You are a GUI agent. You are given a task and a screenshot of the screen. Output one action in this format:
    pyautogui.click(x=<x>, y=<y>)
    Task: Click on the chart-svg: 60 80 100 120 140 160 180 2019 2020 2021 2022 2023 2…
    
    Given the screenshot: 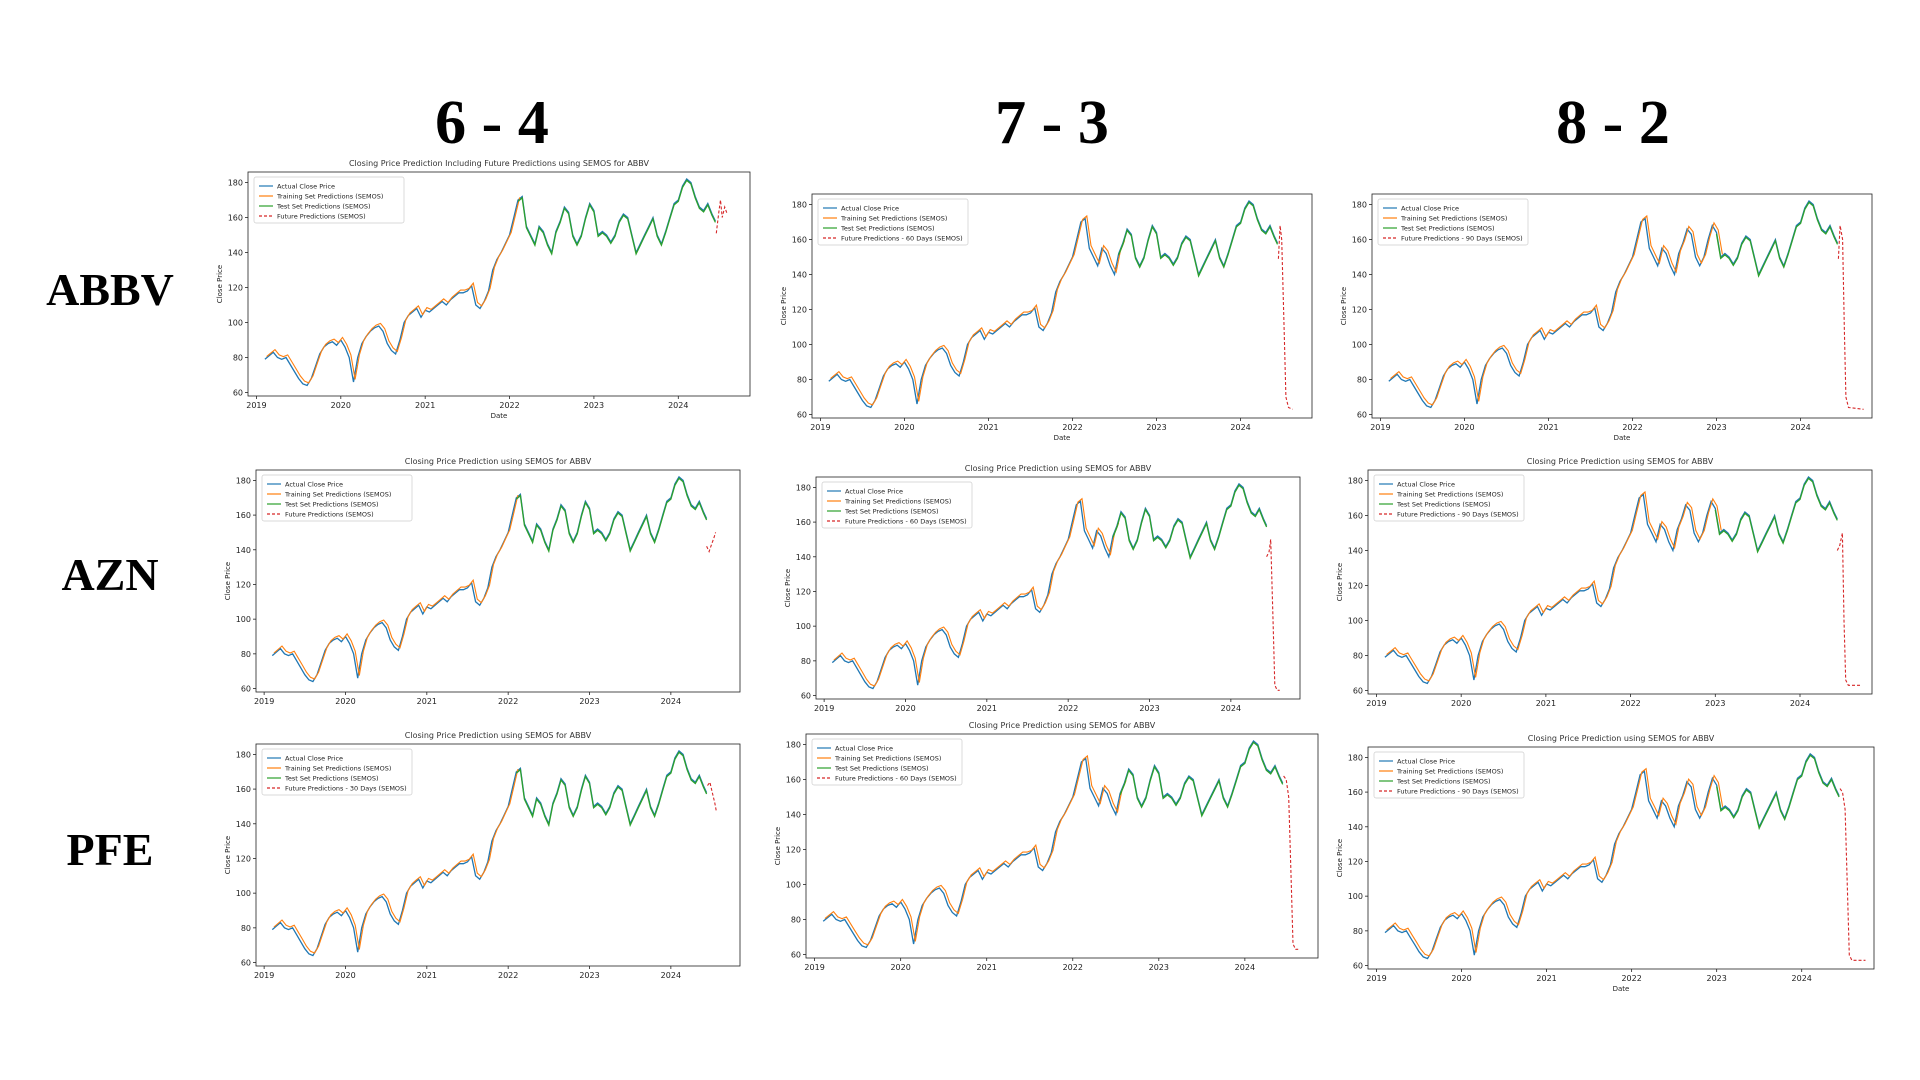 What is the action you would take?
    pyautogui.click(x=1606, y=317)
    